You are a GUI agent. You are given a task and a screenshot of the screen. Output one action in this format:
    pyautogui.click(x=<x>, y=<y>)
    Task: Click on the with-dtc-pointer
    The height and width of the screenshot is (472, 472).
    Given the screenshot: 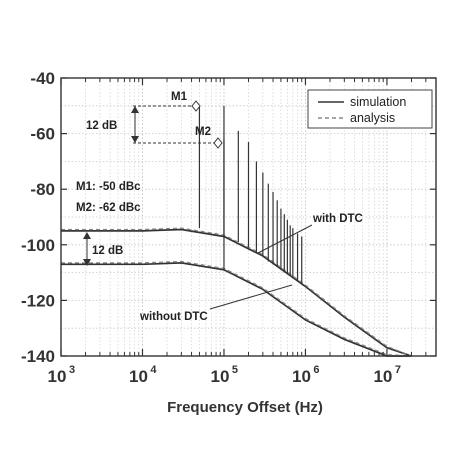 What is the action you would take?
    pyautogui.click(x=285, y=239)
    